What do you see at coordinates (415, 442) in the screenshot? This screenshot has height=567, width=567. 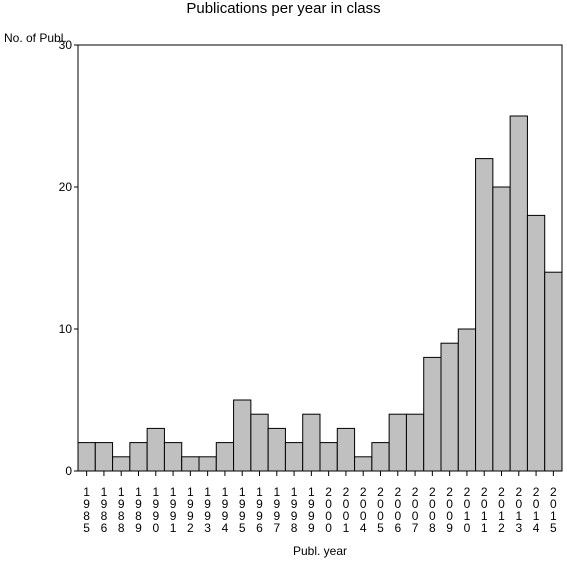 I see `bar-2007` at bounding box center [415, 442].